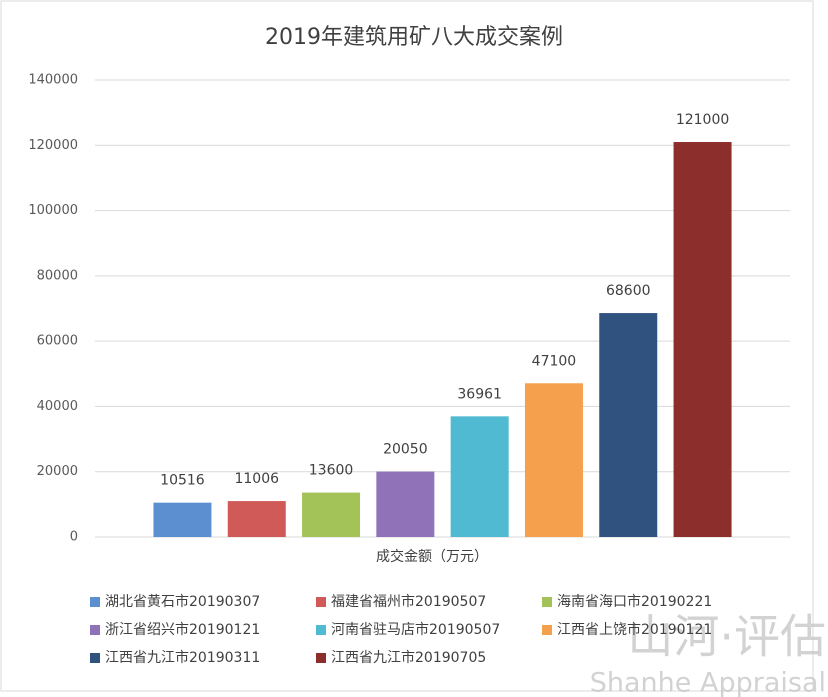 This screenshot has width=828, height=697. Describe the element at coordinates (634, 601) in the screenshot. I see `legend-label: 海南省海口市20190221` at that location.